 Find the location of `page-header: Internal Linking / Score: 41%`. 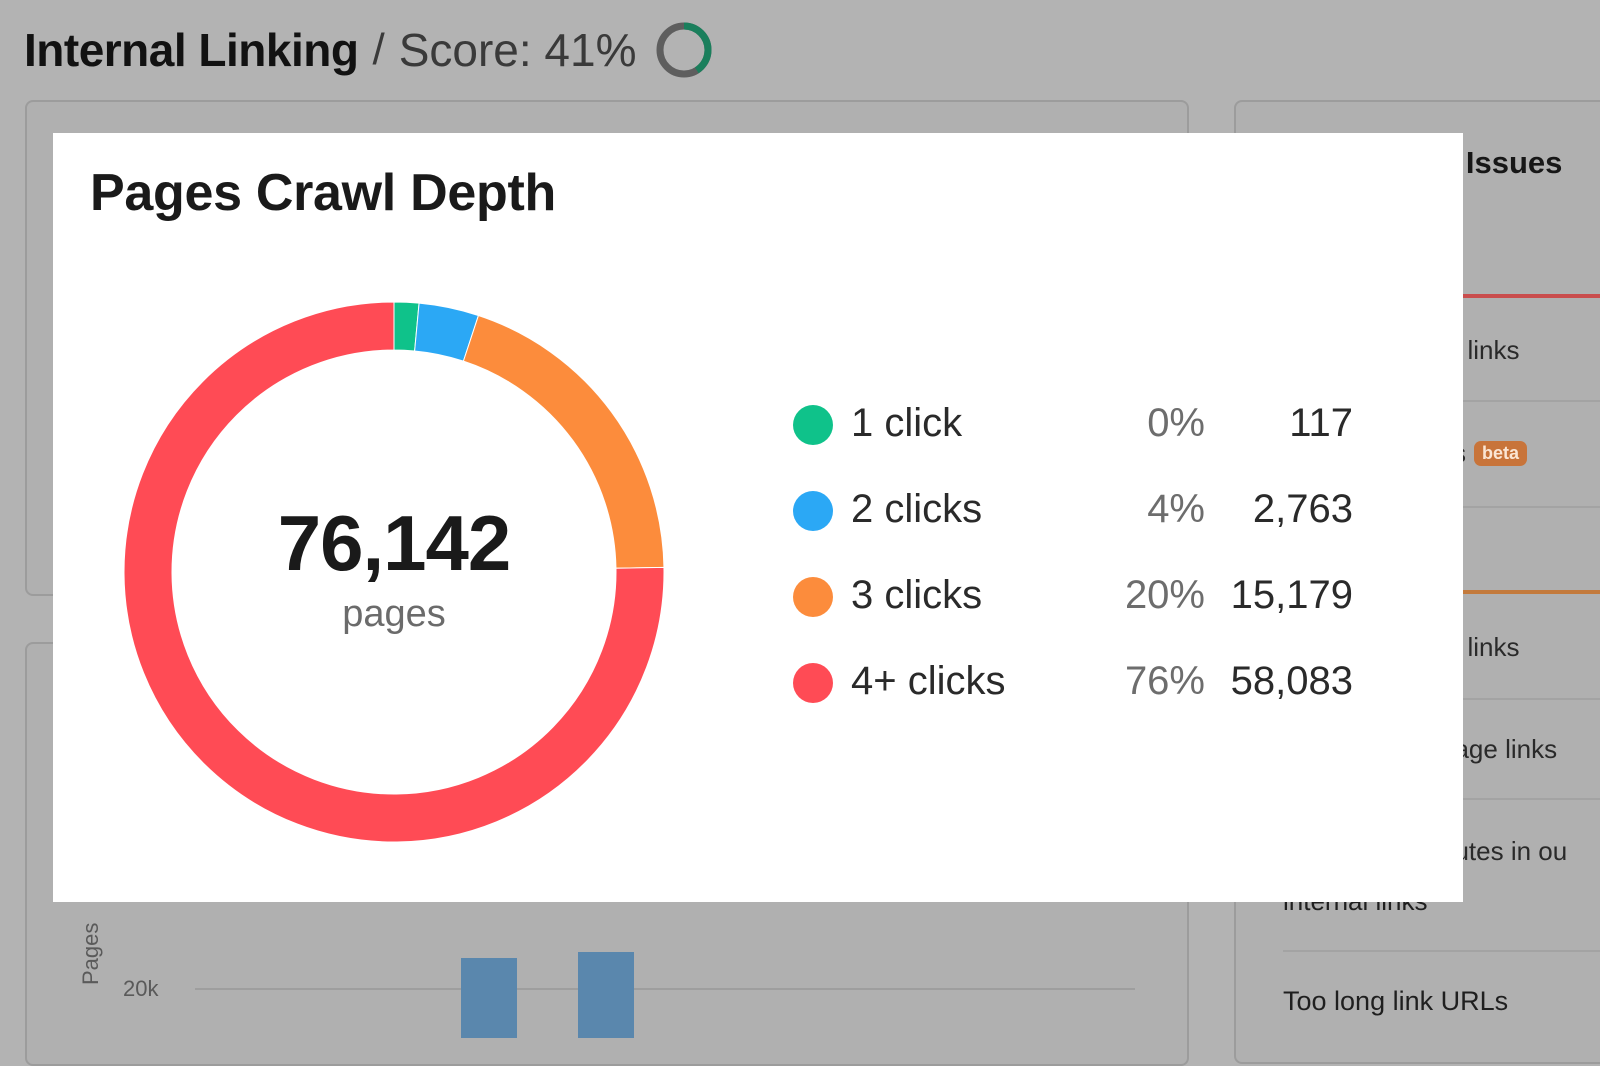

page-header: Internal Linking / Score: 41% is located at coordinates (368, 50).